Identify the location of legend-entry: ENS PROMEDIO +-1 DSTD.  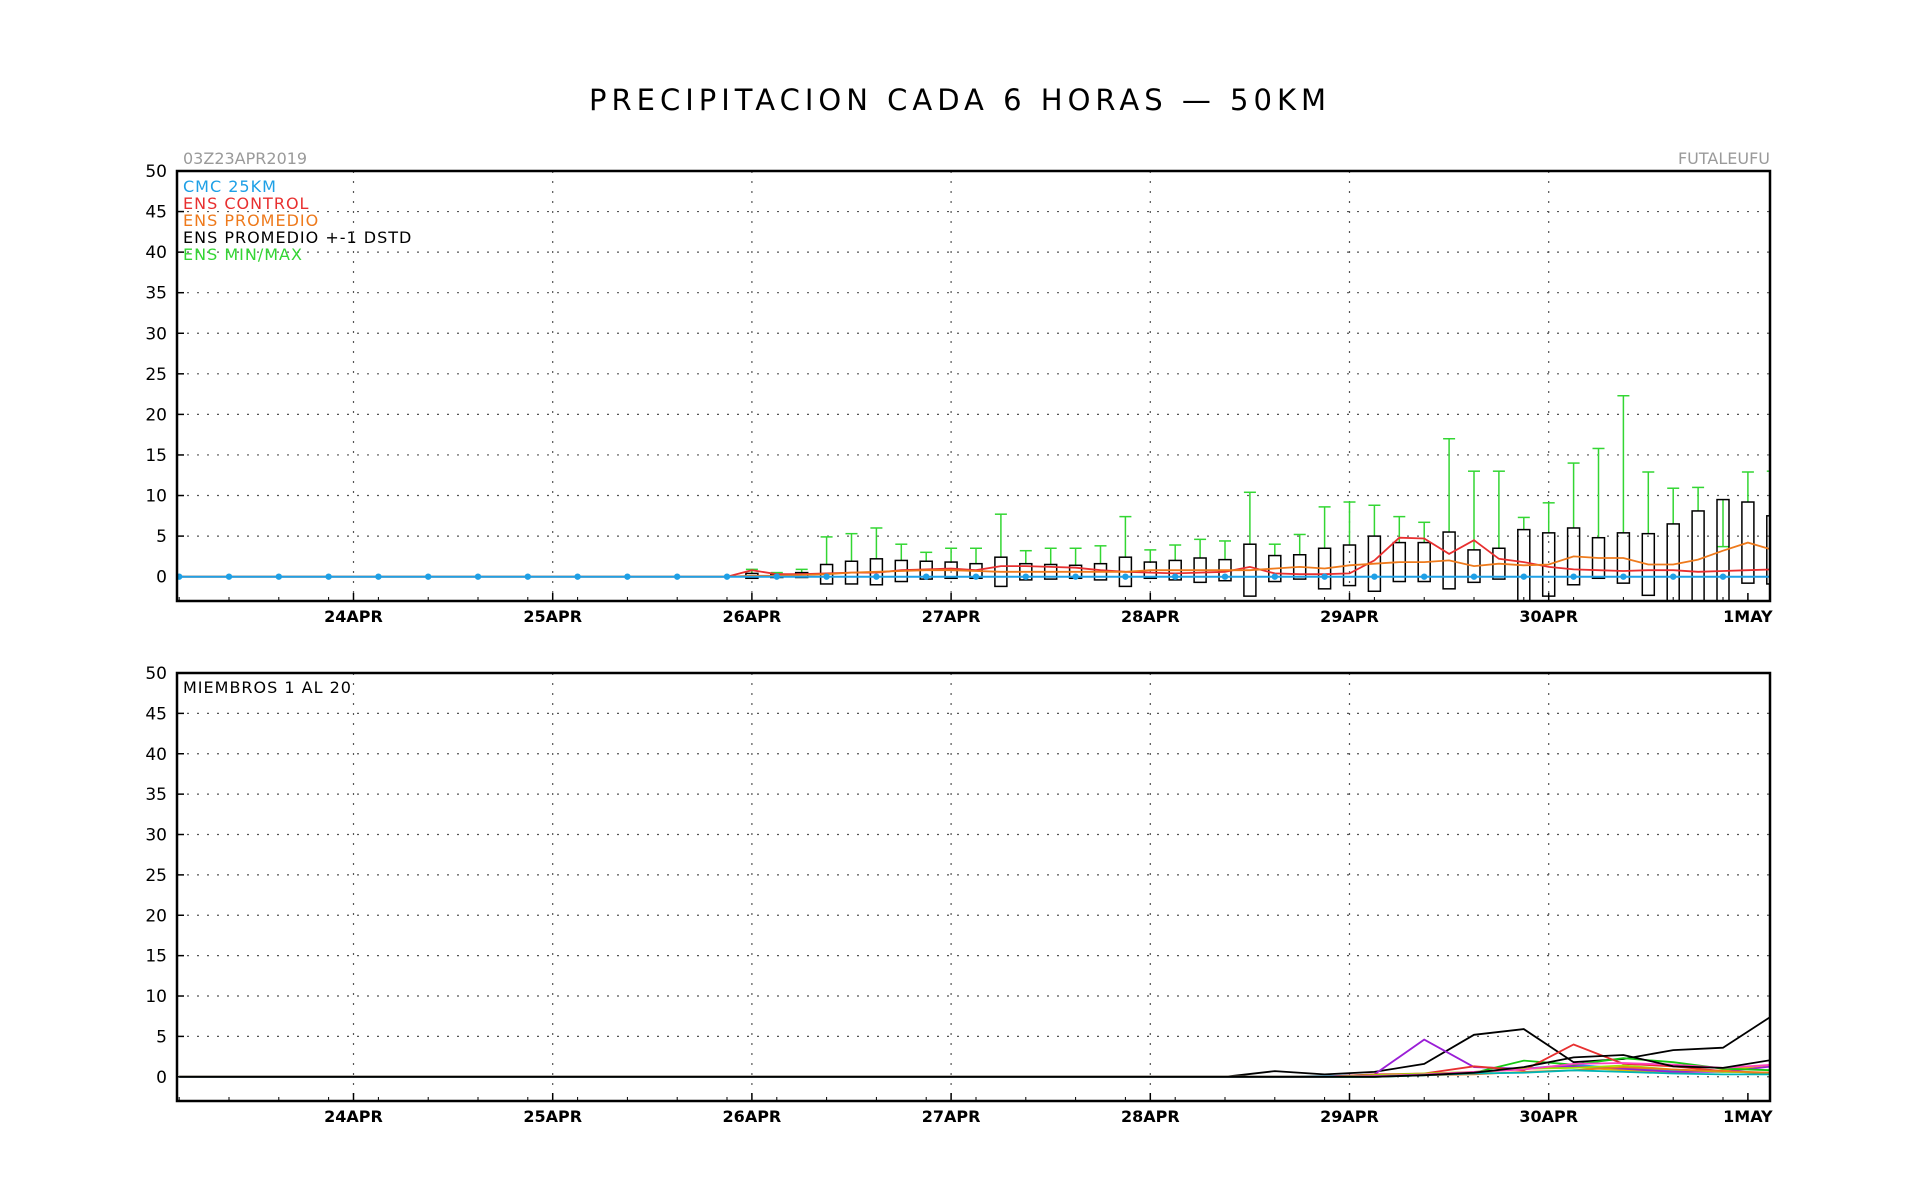
(297, 237).